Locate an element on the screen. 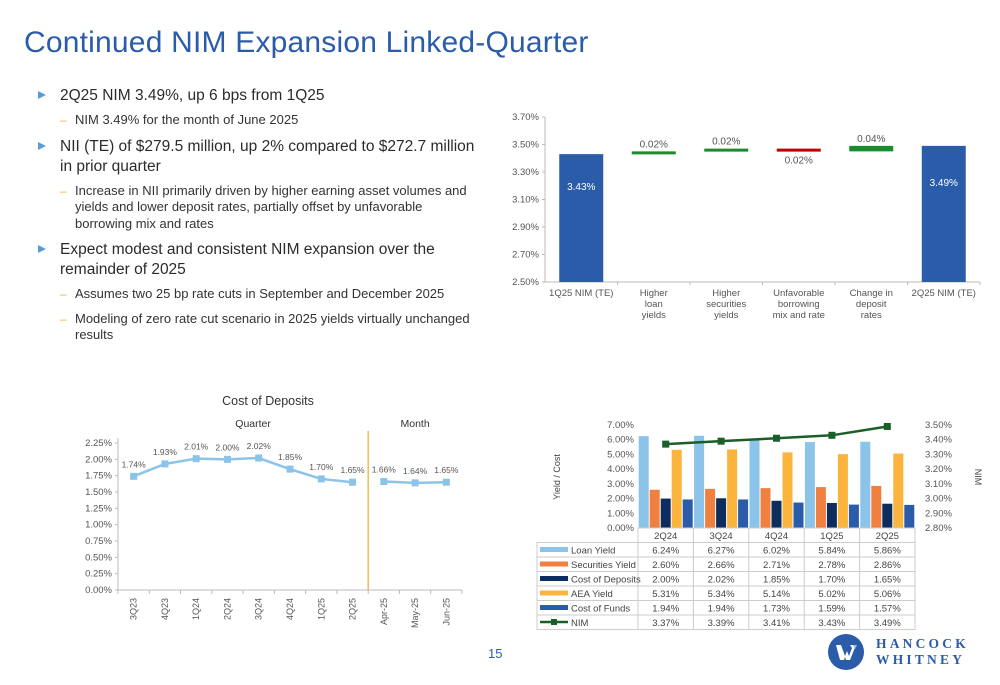 The width and height of the screenshot is (1000, 685). table-row-label: Cost of Deposits is located at coordinates (606, 580).